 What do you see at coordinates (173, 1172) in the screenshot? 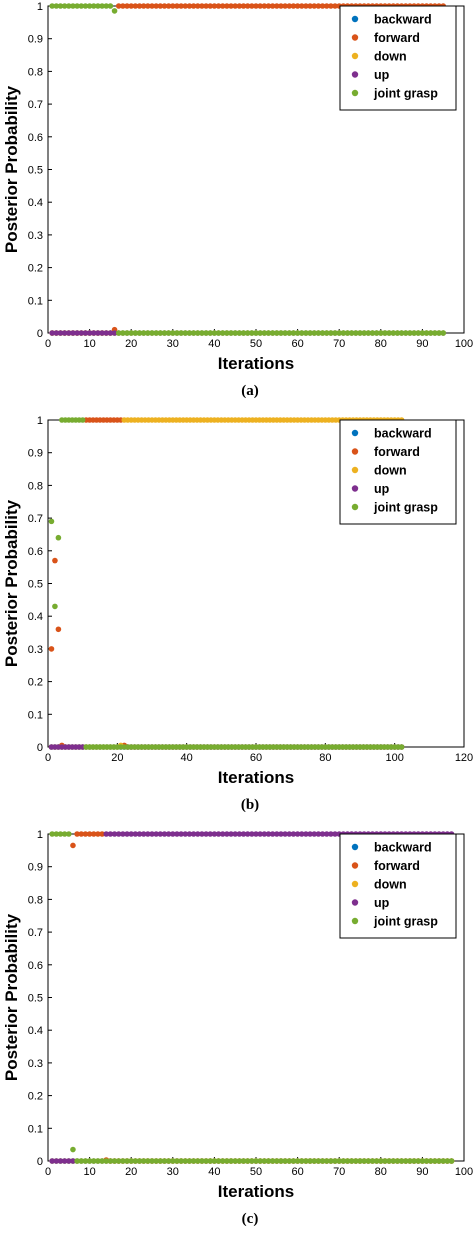
I see `x-tick-label: 30` at bounding box center [173, 1172].